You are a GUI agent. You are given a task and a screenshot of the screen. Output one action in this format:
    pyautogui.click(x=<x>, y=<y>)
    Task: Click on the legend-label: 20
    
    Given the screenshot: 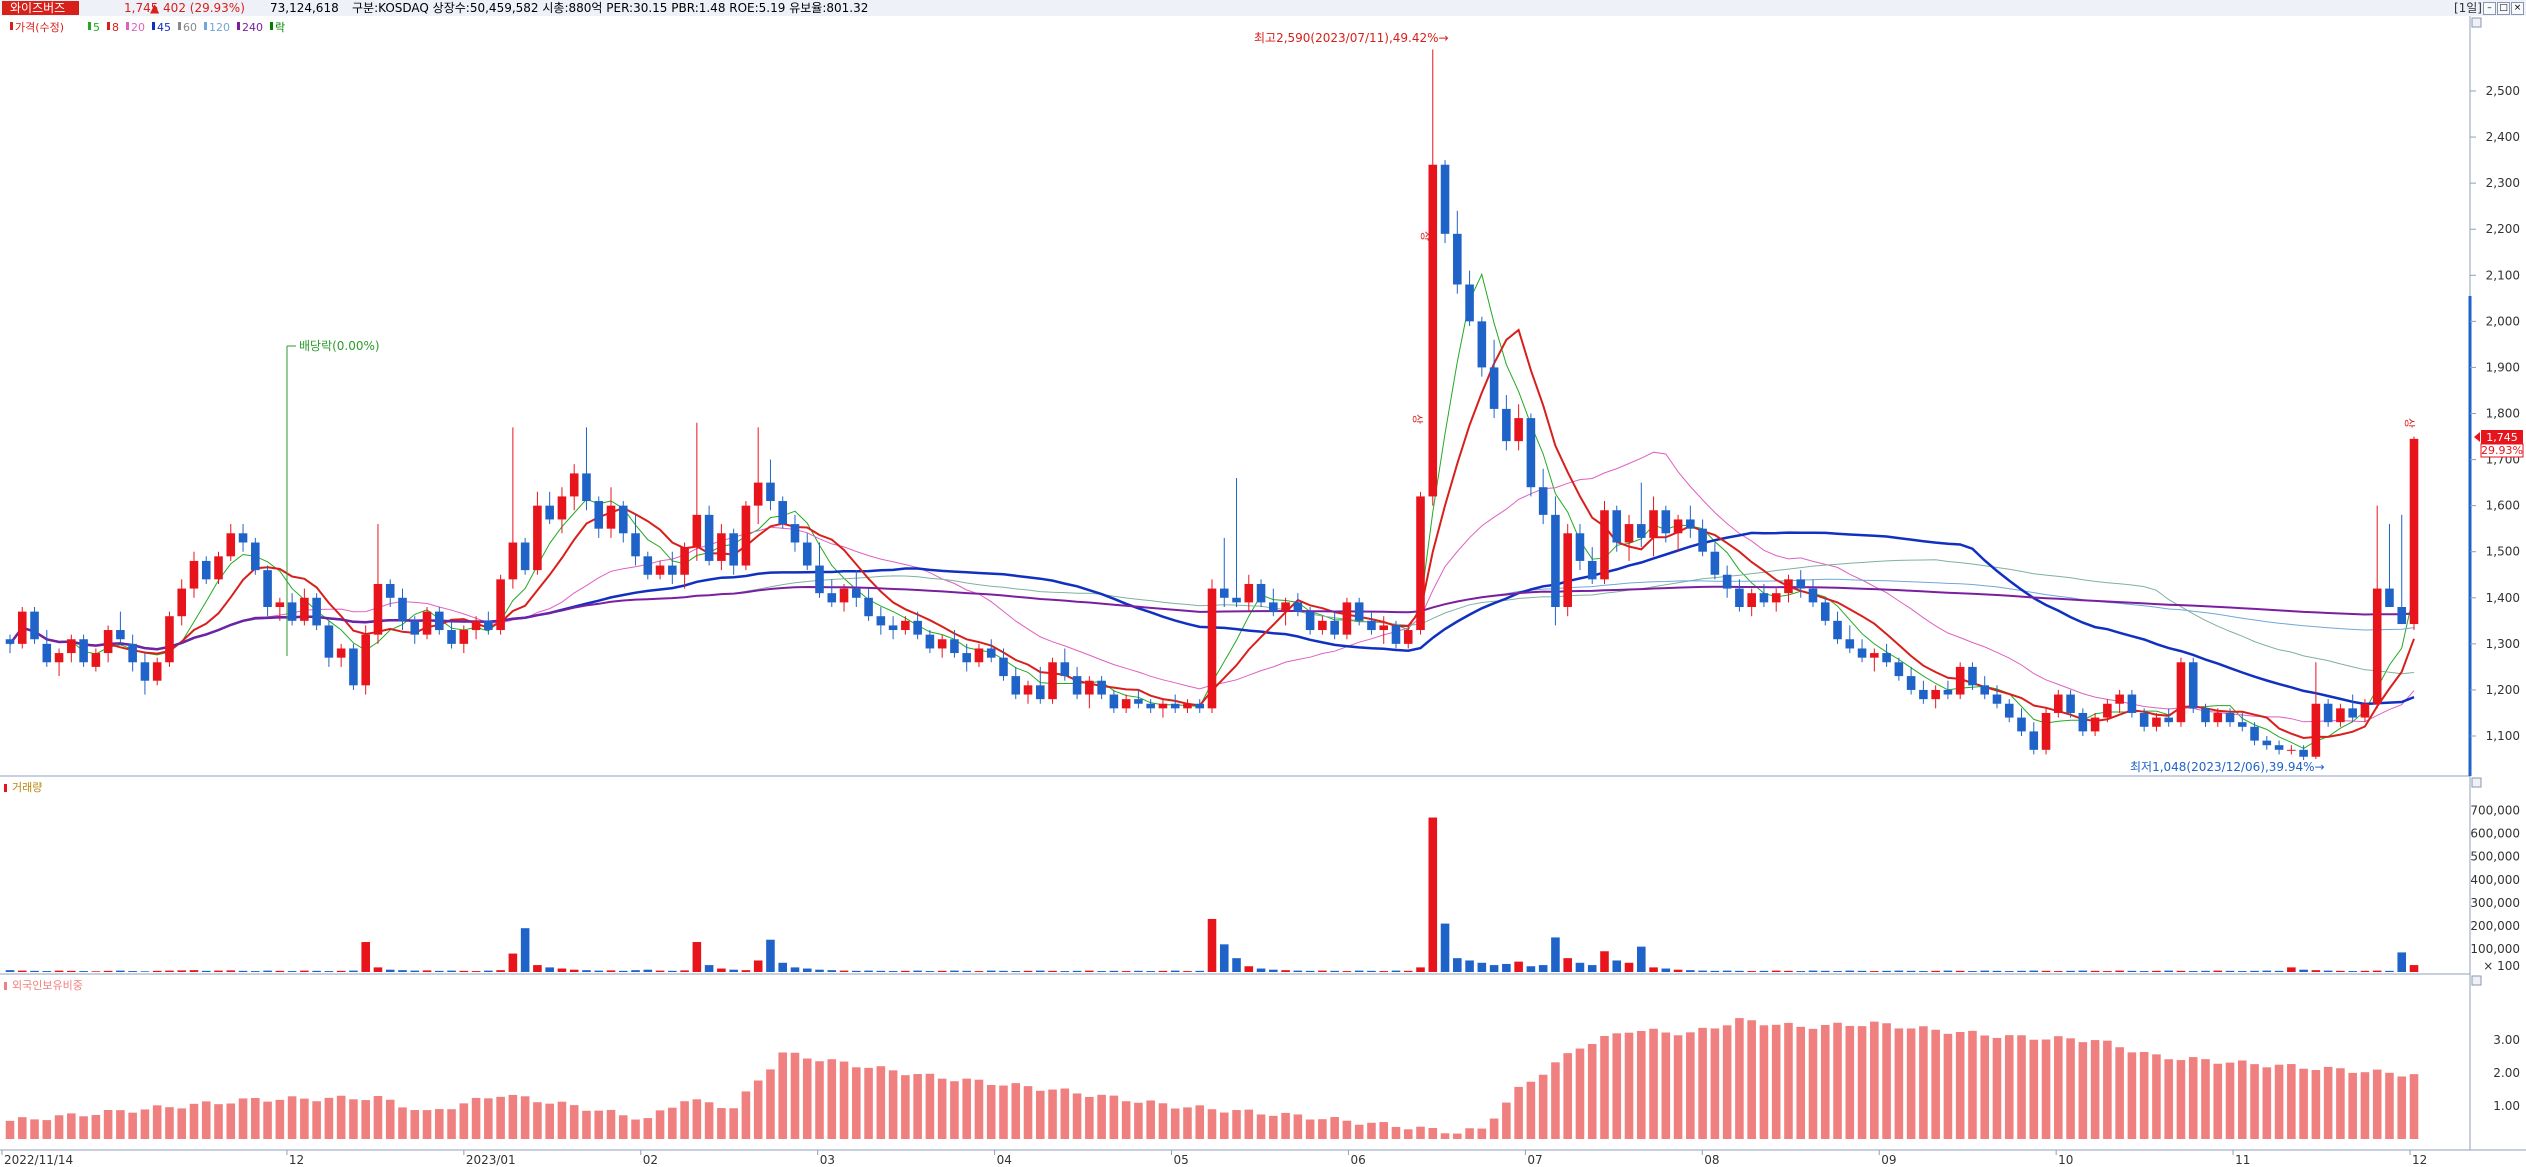 What is the action you would take?
    pyautogui.click(x=138, y=27)
    